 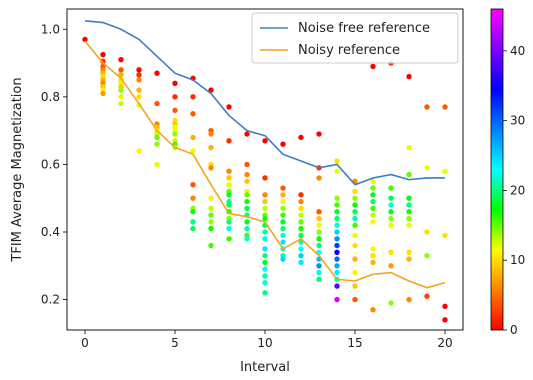 I want to click on y-axis-ticks: 0.2 0.4 0.6 0.8 1.0, so click(x=54, y=164).